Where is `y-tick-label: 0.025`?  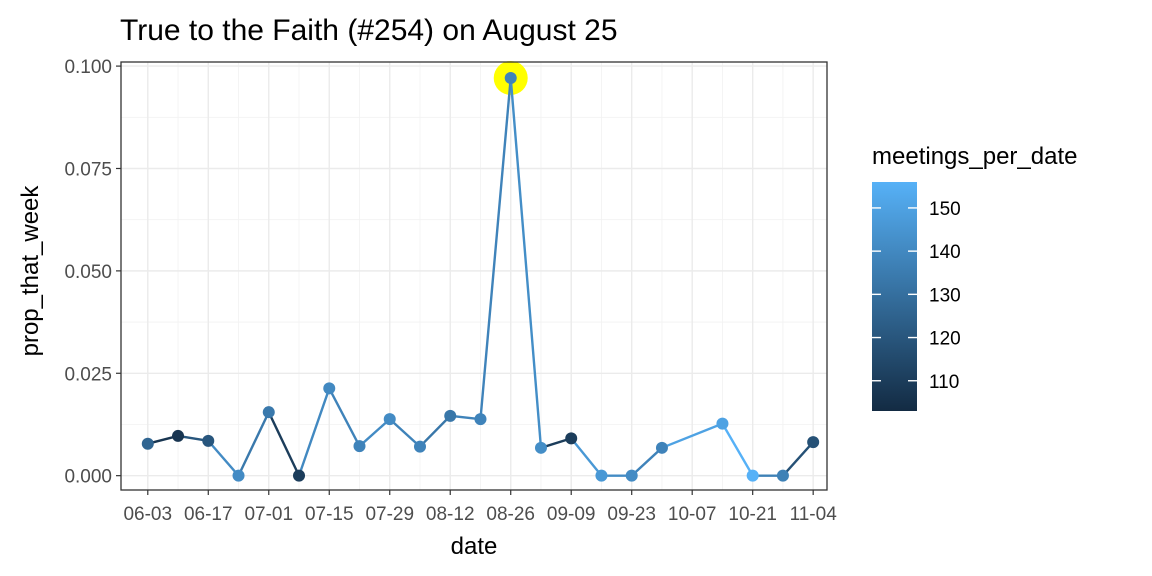
y-tick-label: 0.025 is located at coordinates (88, 374).